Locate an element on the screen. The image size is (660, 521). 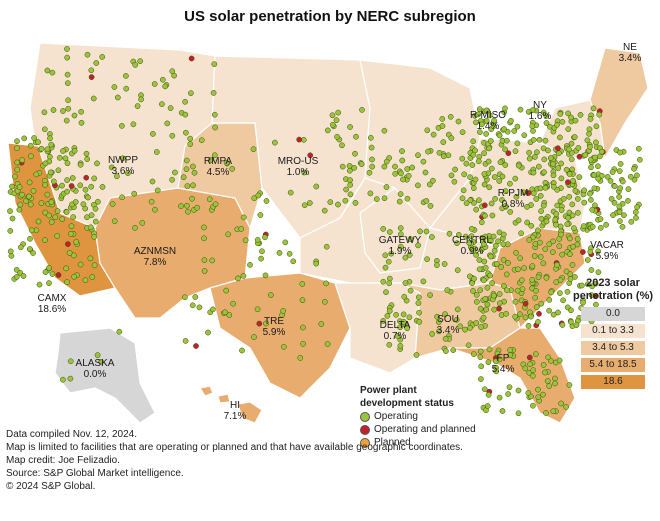
region-label-centrl: CENTRL is located at coordinates (472, 240).